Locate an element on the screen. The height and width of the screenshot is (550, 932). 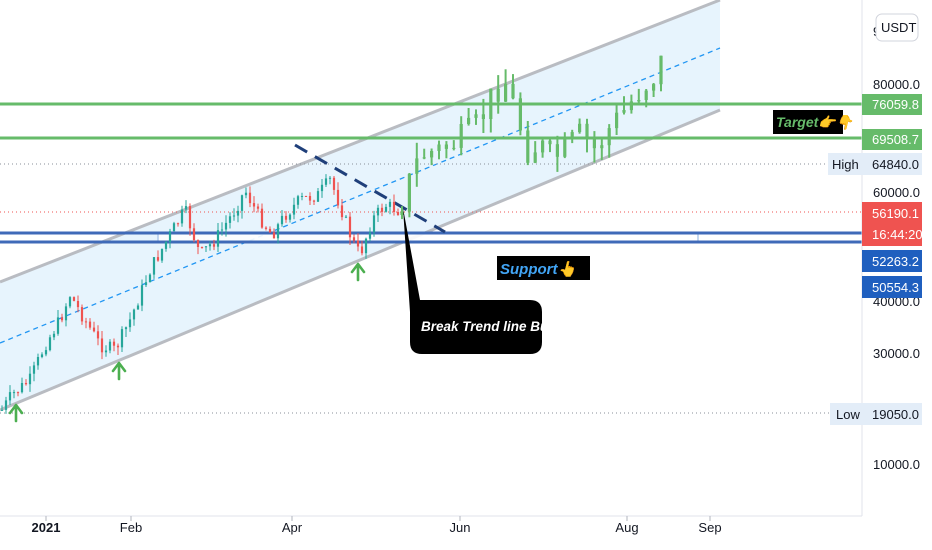
high-value: 64840.0 is located at coordinates (895, 164).